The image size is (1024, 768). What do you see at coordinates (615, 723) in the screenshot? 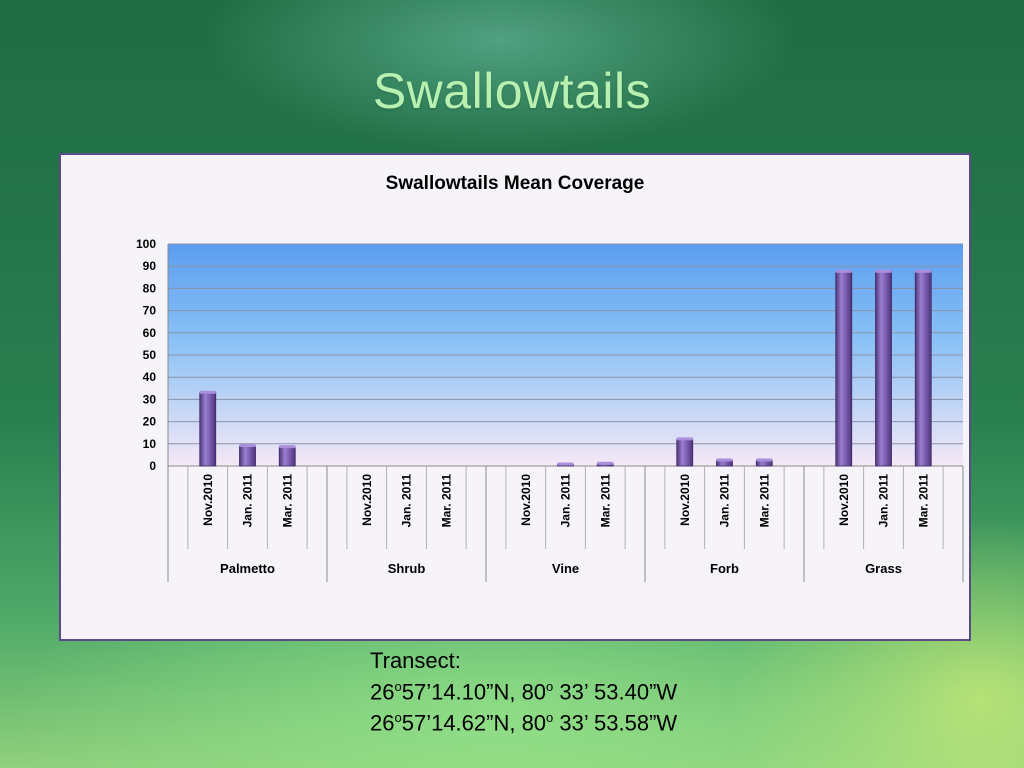
I see `transect-line-2-lon-rest: 33’ 53.58”W` at bounding box center [615, 723].